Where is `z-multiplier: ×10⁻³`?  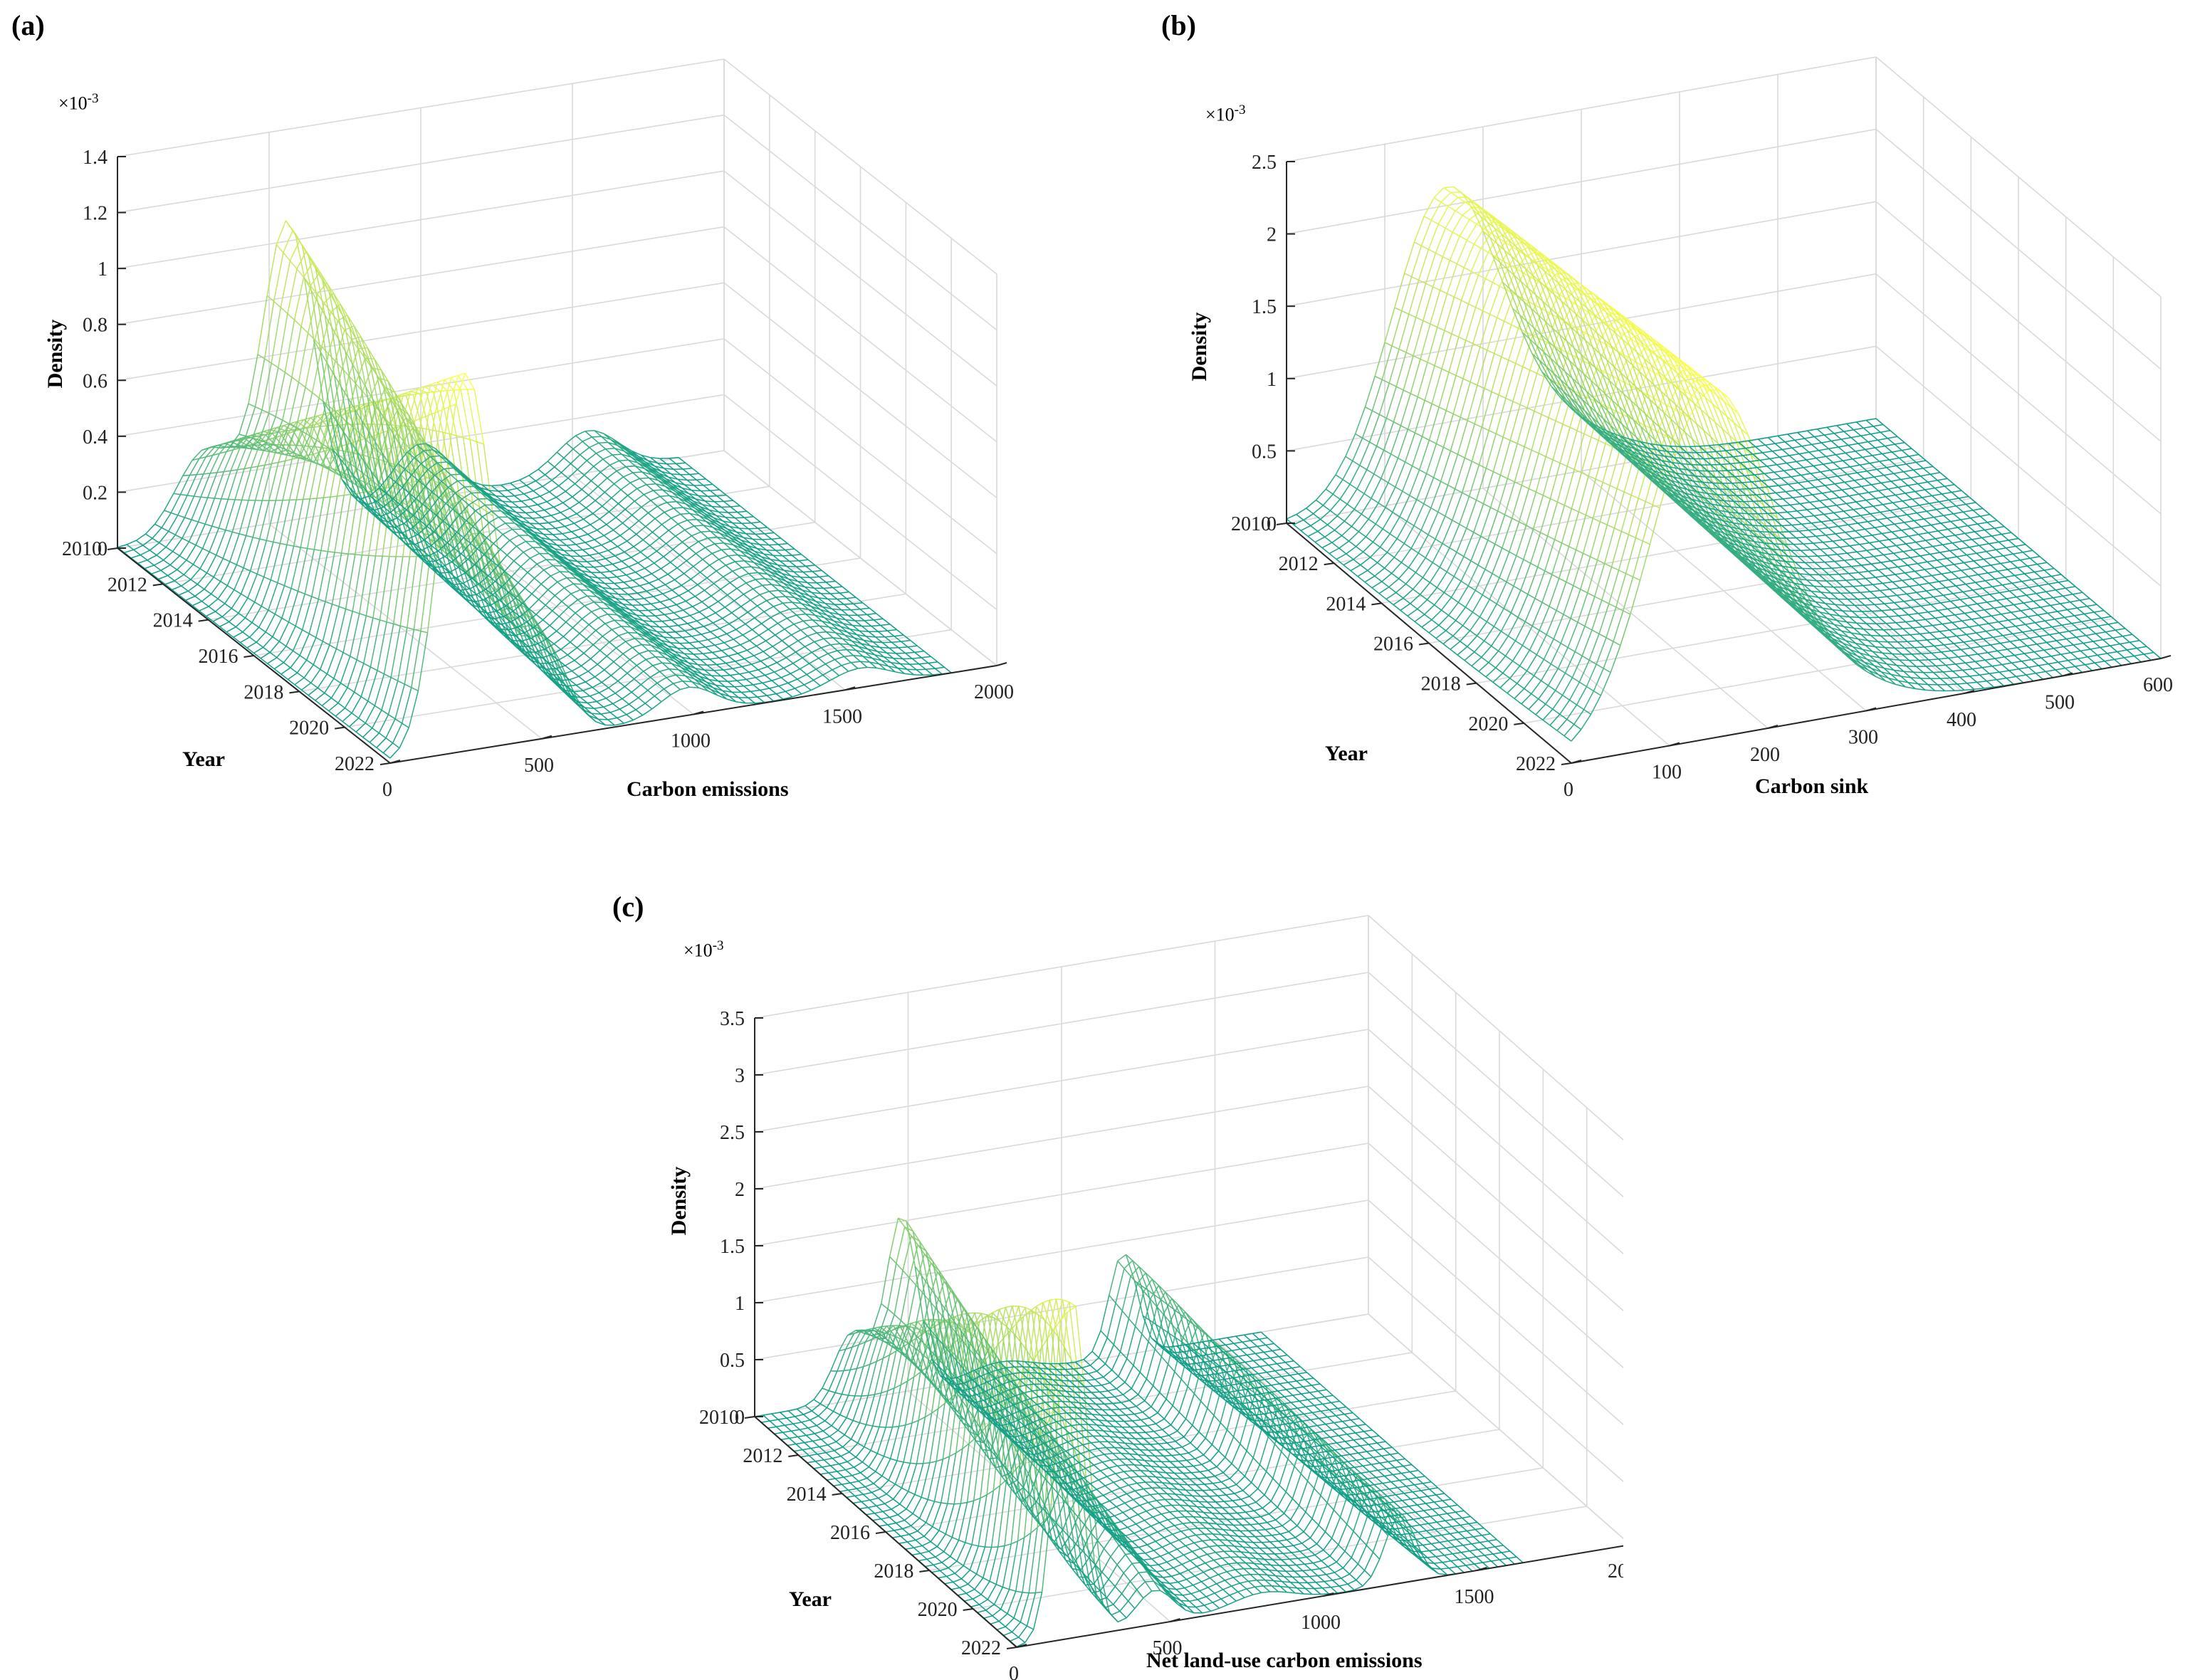
z-multiplier: ×10⁻³ is located at coordinates (78, 102).